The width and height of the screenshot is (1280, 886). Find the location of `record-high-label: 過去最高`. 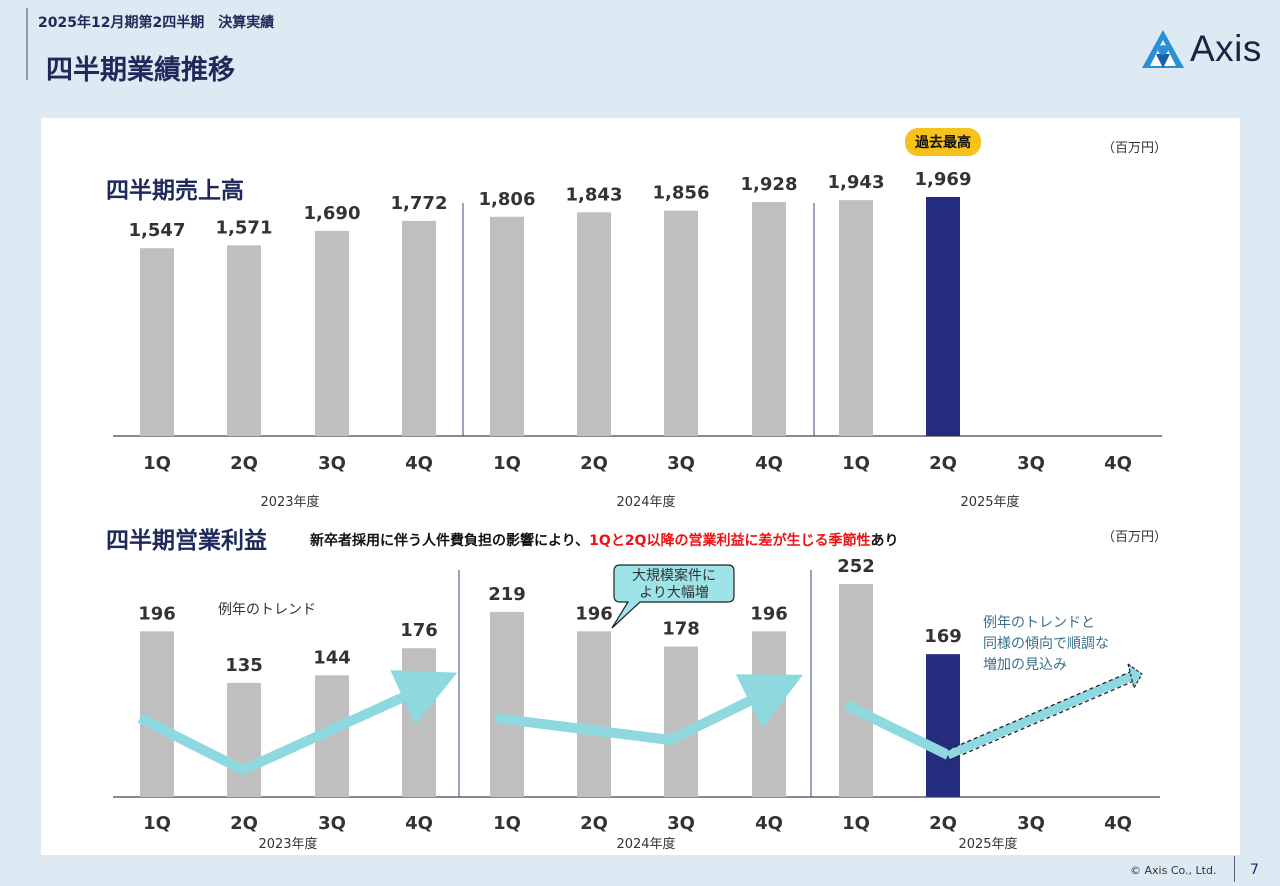

record-high-label: 過去最高 is located at coordinates (942, 142).